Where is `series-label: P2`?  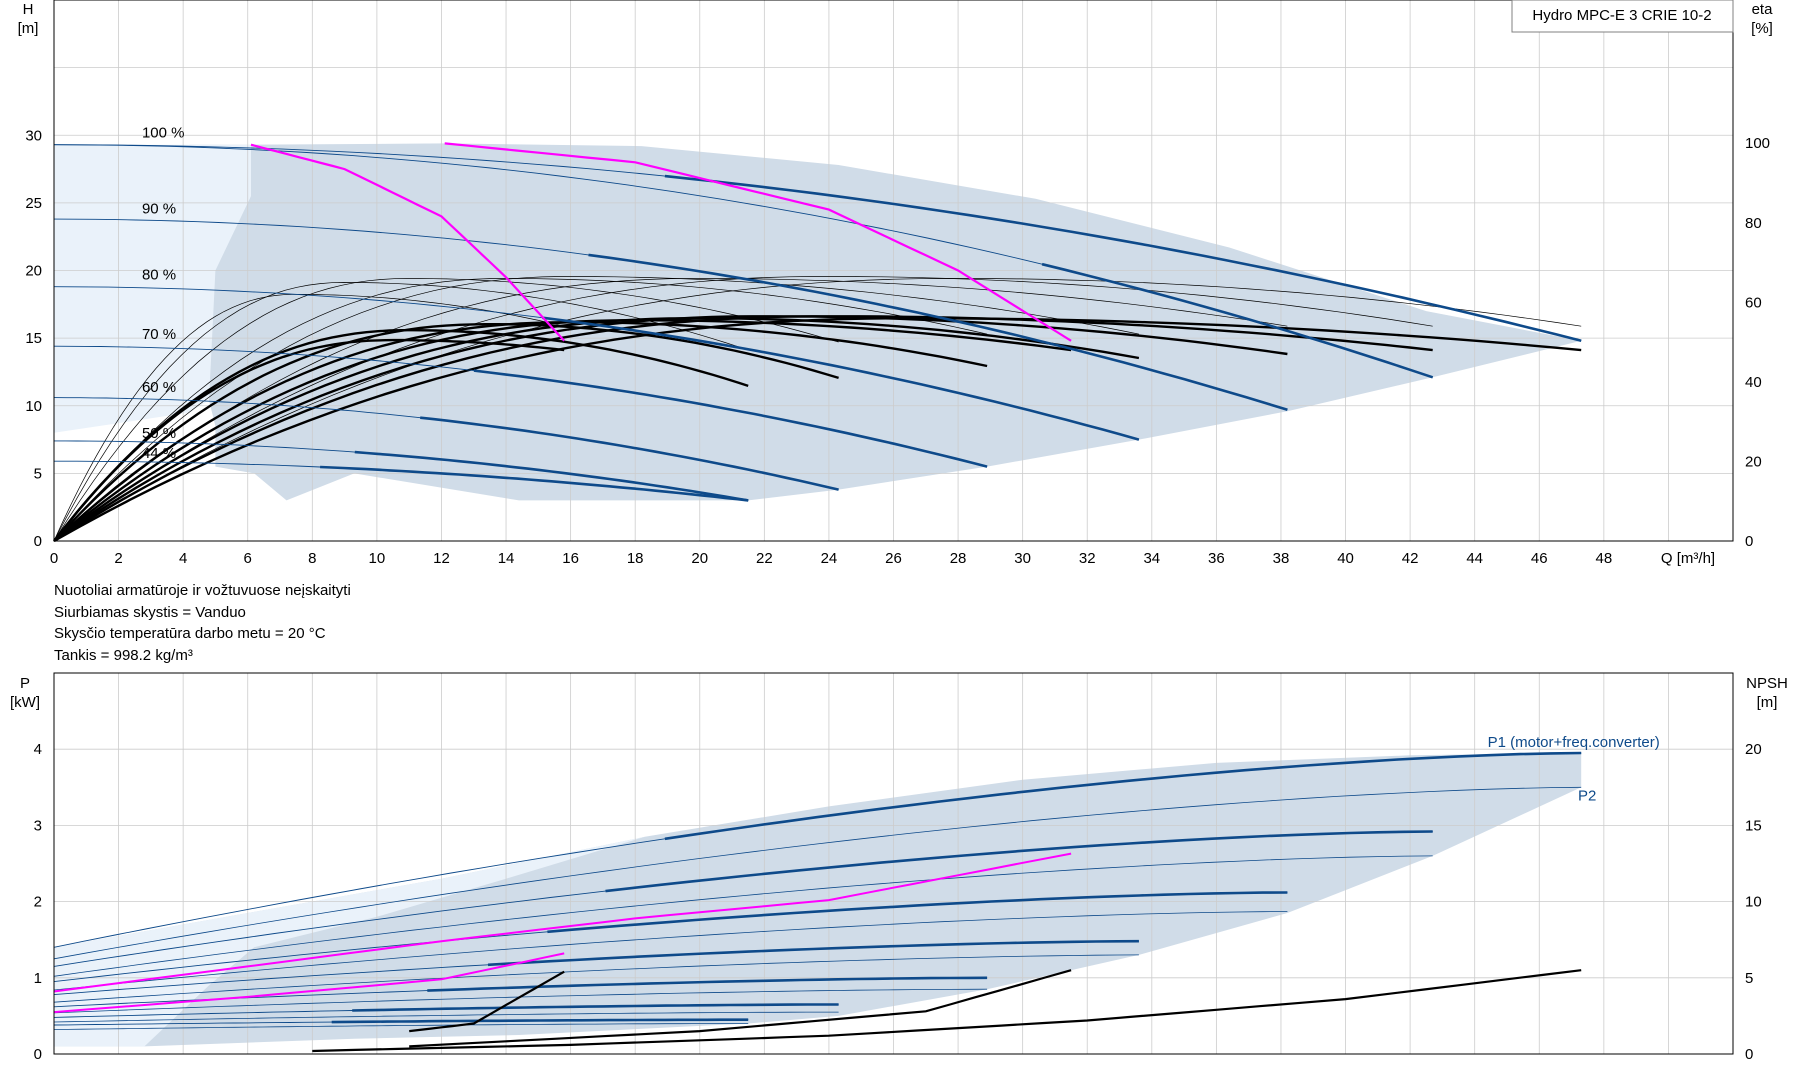 series-label: P2 is located at coordinates (1587, 795).